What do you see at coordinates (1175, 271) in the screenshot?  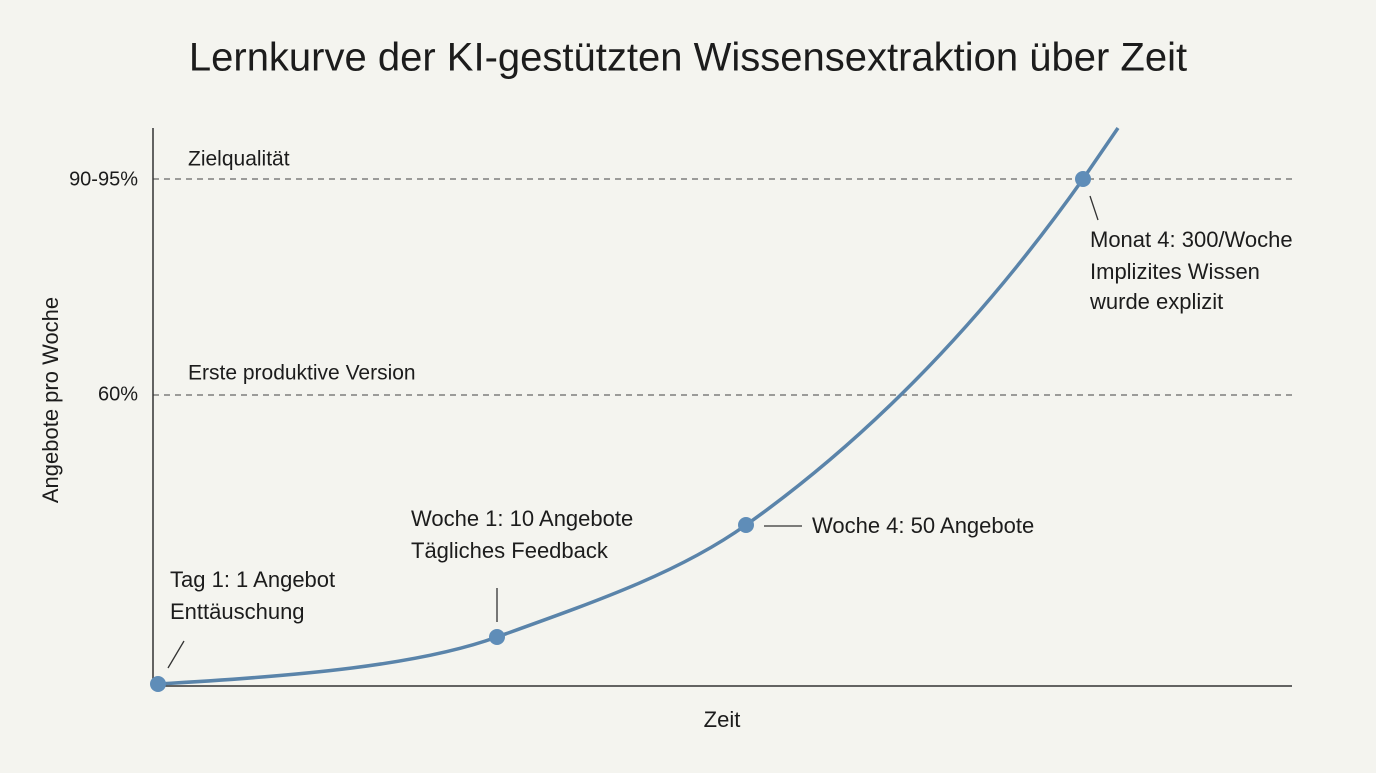 I see `annotation: Implizites Wissen` at bounding box center [1175, 271].